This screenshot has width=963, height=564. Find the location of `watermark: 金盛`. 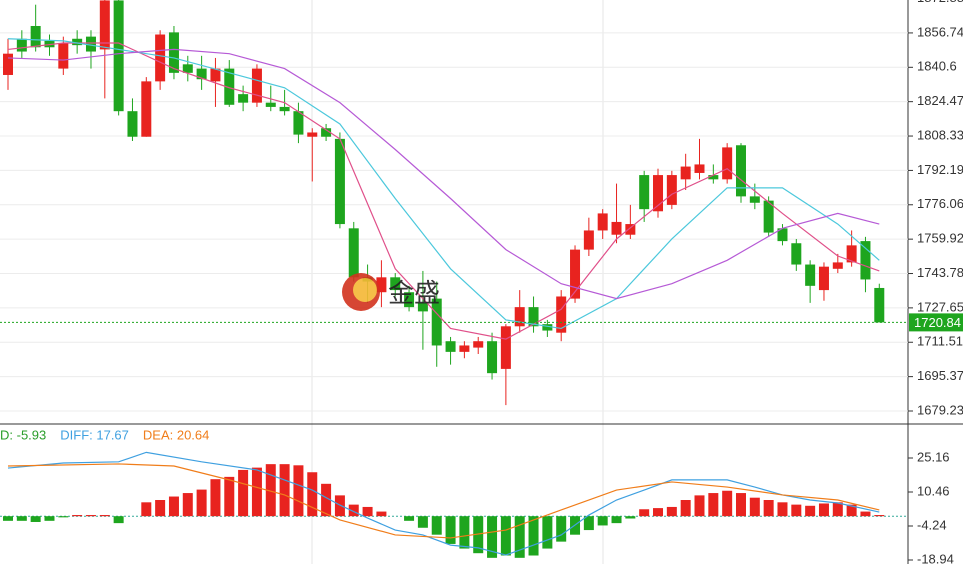

watermark: 金盛 is located at coordinates (391, 292).